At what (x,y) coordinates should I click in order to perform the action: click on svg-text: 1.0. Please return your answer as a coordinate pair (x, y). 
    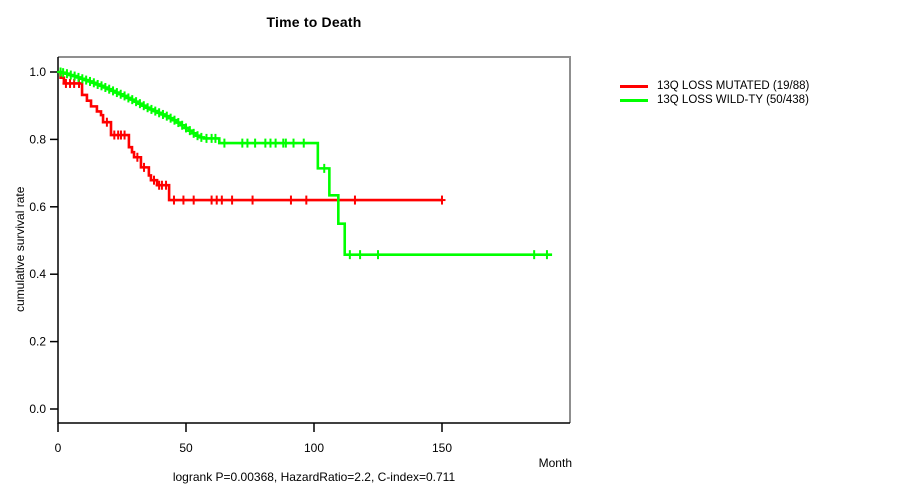
    Looking at the image, I should click on (37, 72).